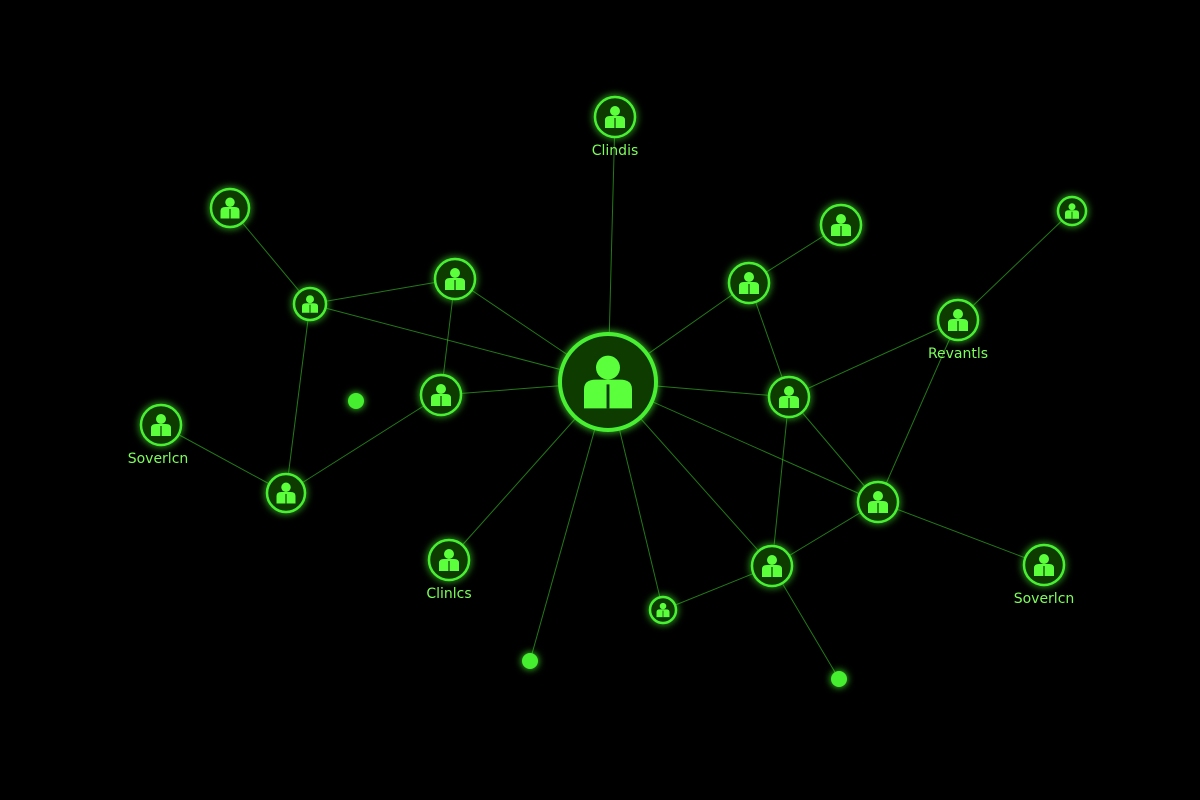 The height and width of the screenshot is (800, 1200). What do you see at coordinates (356, 401) in the screenshot?
I see `dot-a` at bounding box center [356, 401].